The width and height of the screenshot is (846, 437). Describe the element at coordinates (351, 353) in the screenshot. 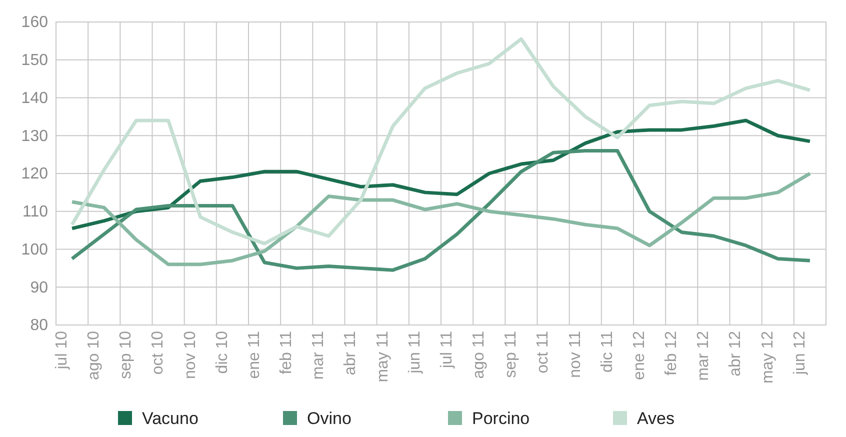

I see `x-tick-label: abr 11` at that location.